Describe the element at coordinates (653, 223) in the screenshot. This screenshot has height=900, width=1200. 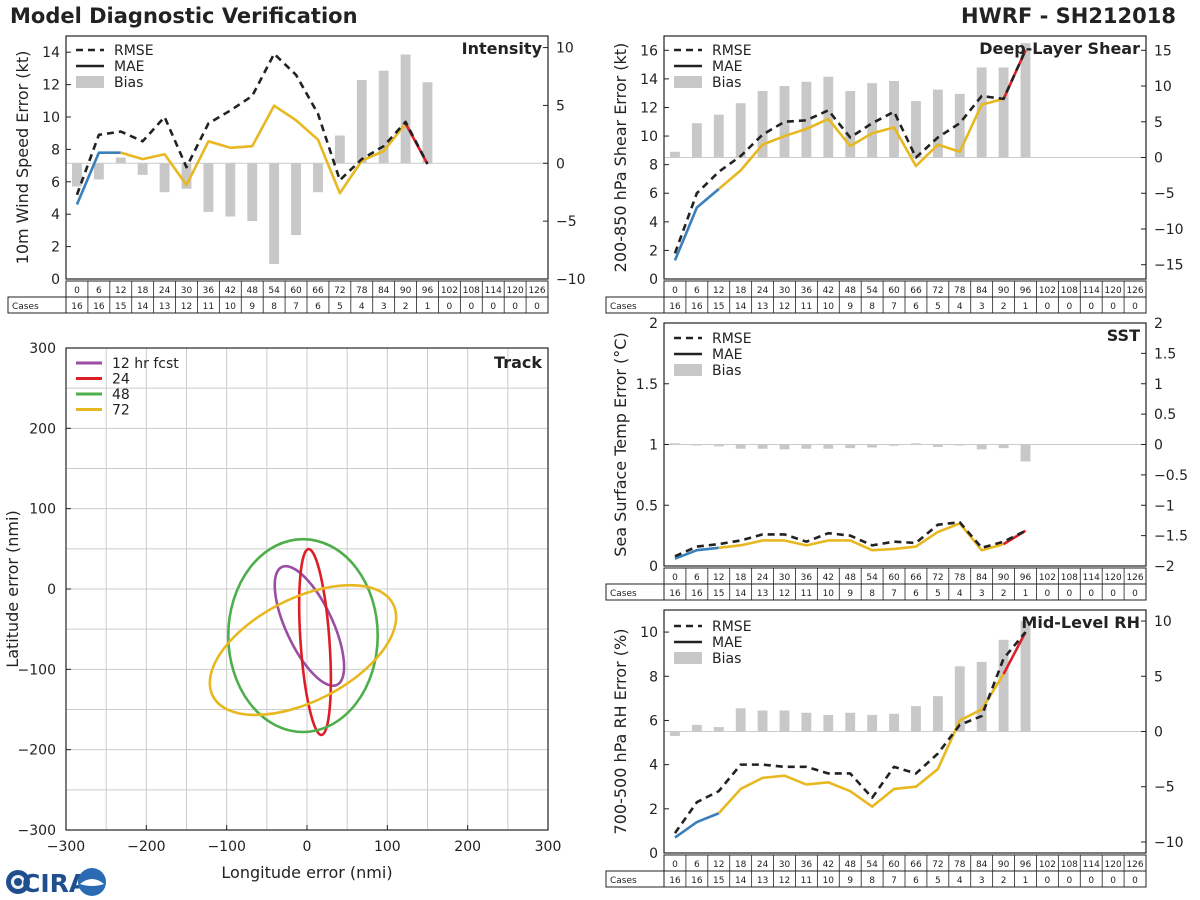
I see `shear-ytick-label: 4` at that location.